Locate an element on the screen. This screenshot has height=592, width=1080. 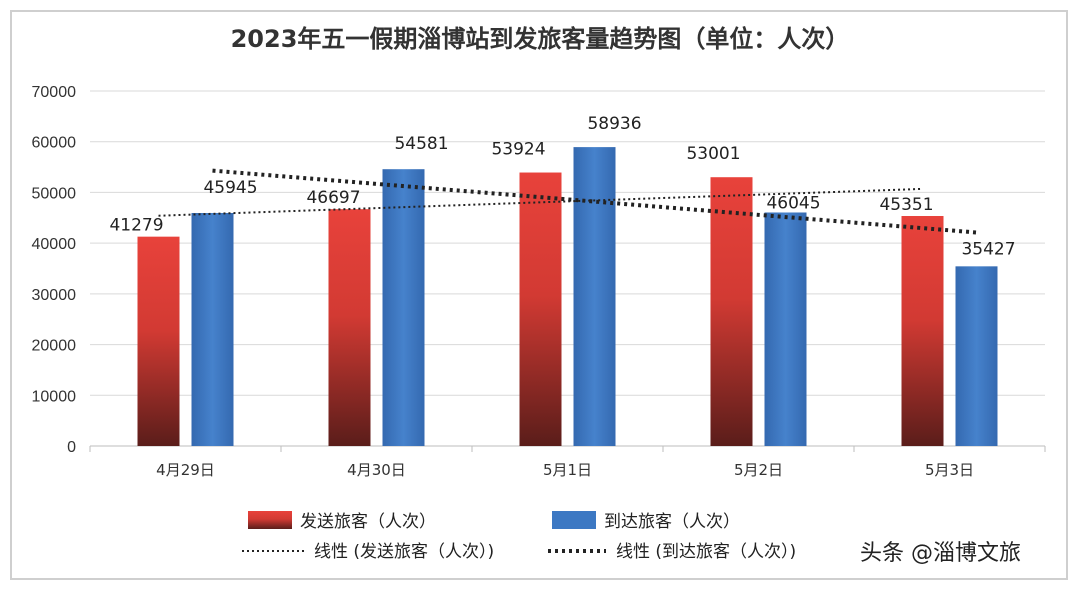
data-label: 58936 is located at coordinates (614, 124).